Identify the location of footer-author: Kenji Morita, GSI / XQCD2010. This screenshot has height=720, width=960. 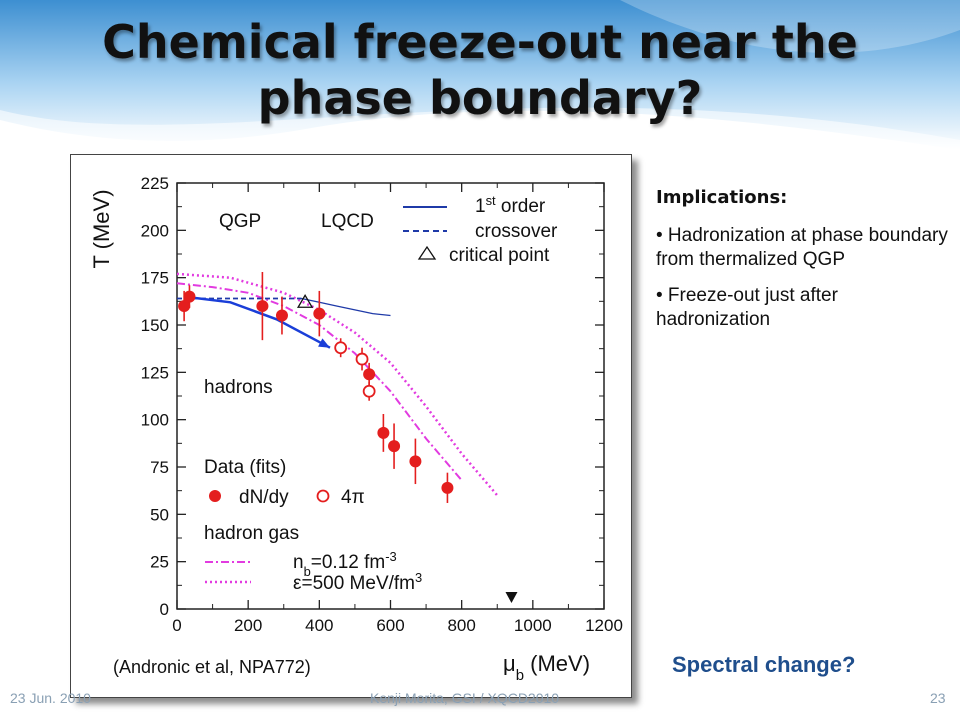
(465, 698).